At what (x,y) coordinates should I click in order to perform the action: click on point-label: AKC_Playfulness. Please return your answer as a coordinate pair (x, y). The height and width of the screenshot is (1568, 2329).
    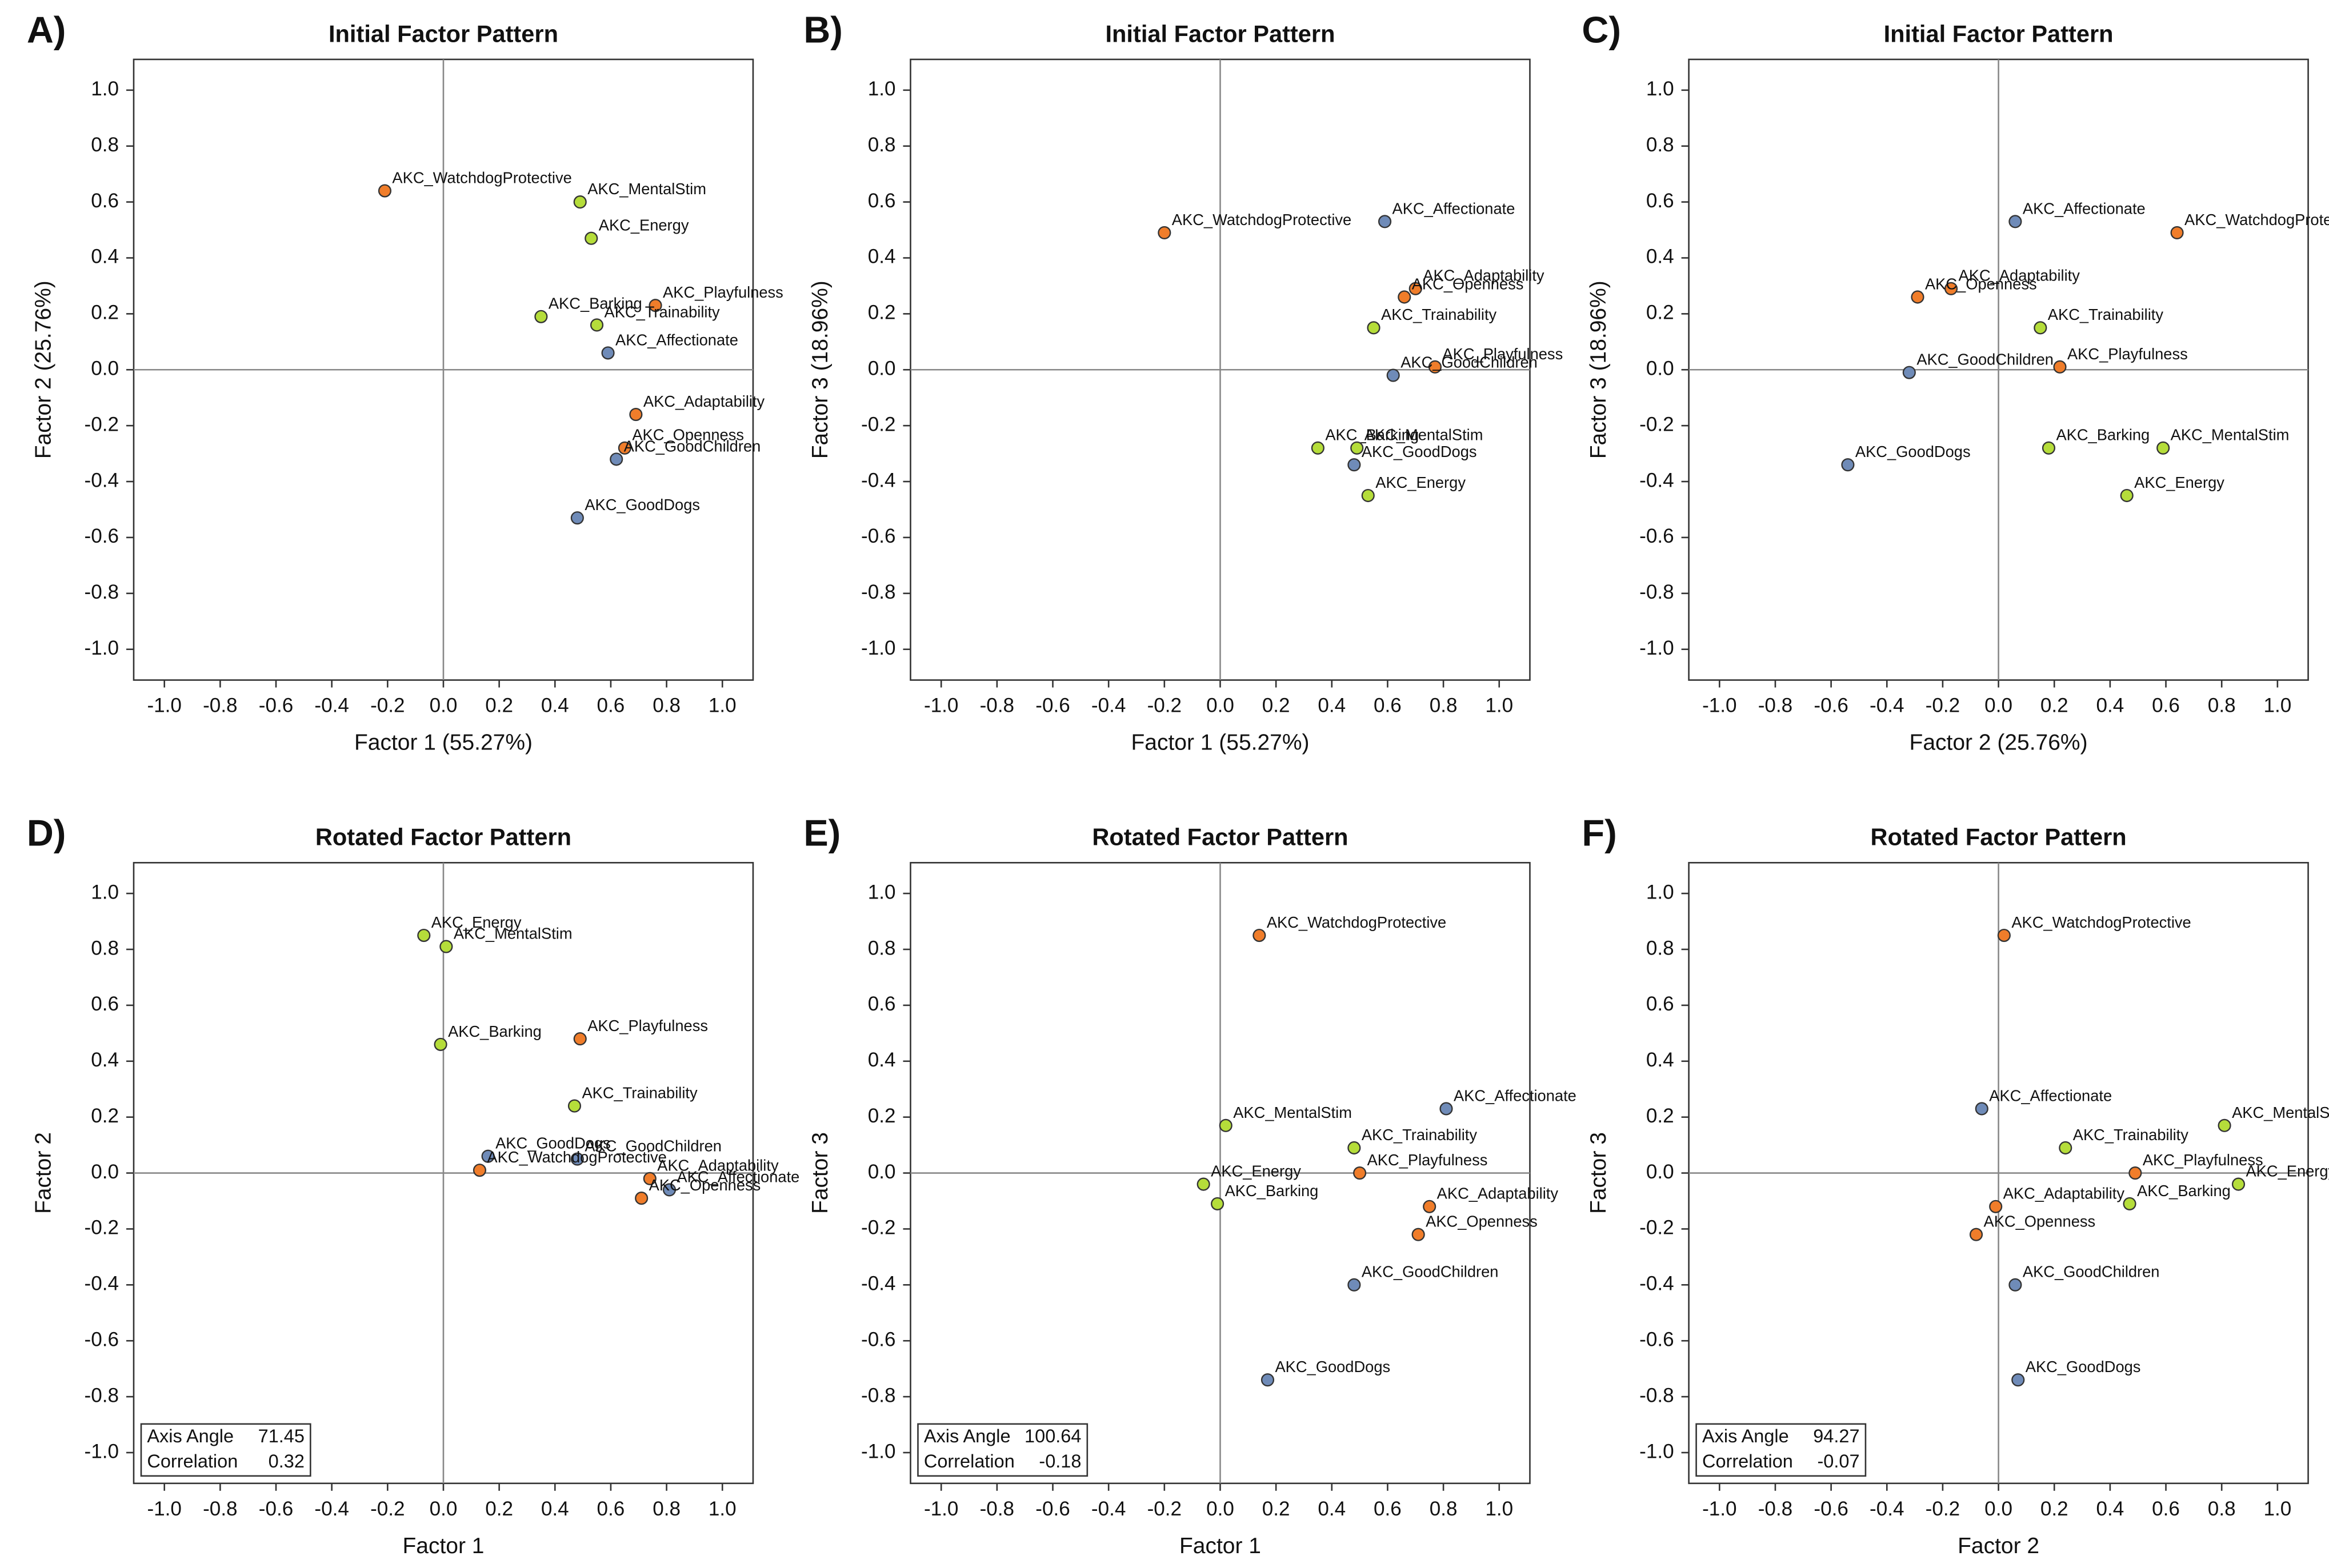
    Looking at the image, I should click on (2127, 354).